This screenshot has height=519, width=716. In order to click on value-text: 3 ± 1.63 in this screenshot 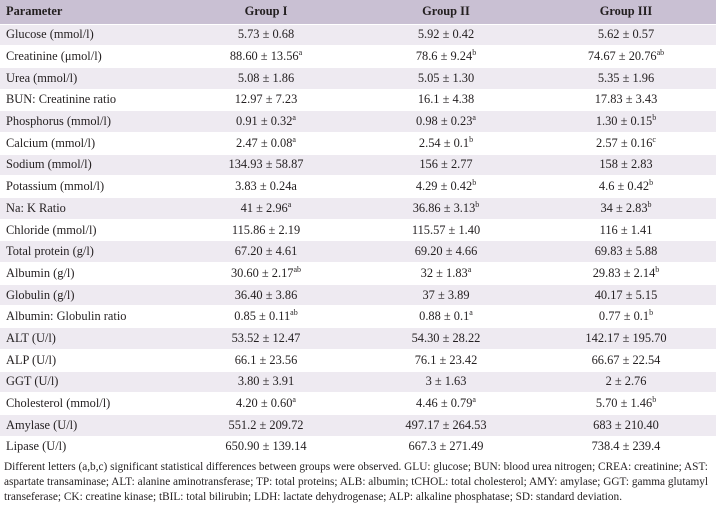, I will do `click(446, 381)`.